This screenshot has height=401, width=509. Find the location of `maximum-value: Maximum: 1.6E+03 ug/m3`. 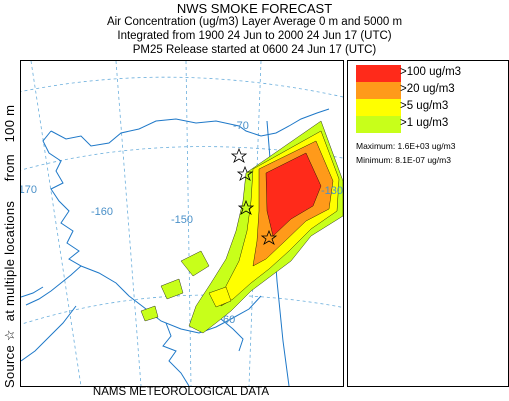

maximum-value: Maximum: 1.6E+03 ug/m3 is located at coordinates (406, 146).